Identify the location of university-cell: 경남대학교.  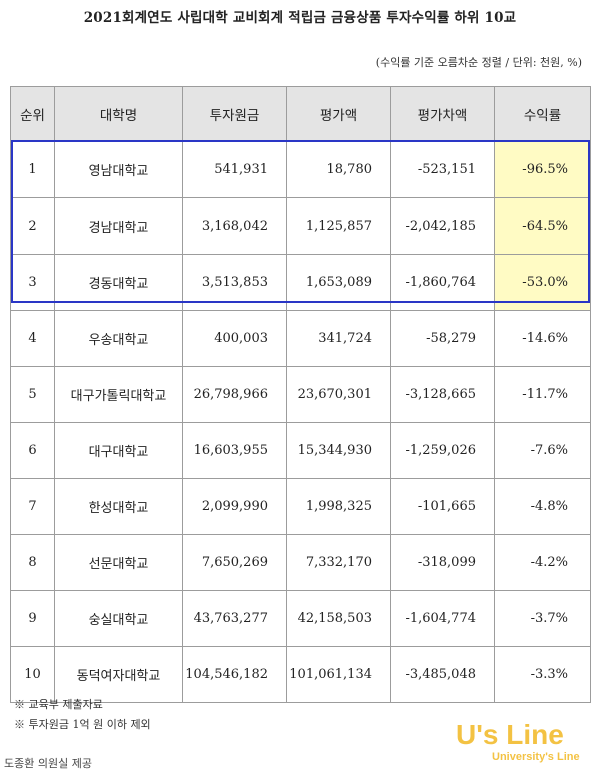
(118, 226).